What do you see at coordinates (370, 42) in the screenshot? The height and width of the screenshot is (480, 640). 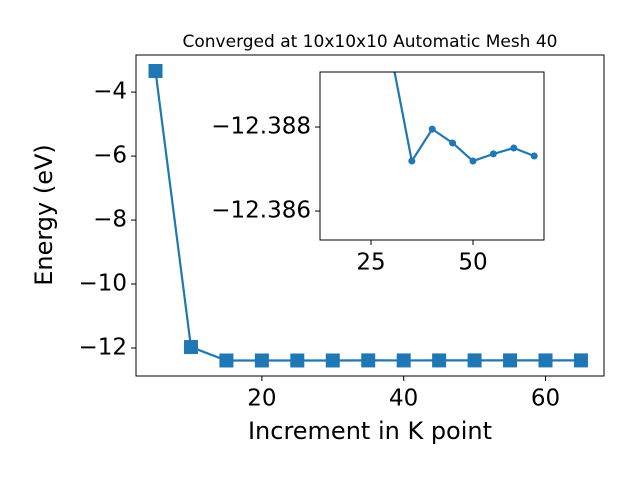 I see `chart-title: Converged at 10x10x10 Automatic Mesh 40` at bounding box center [370, 42].